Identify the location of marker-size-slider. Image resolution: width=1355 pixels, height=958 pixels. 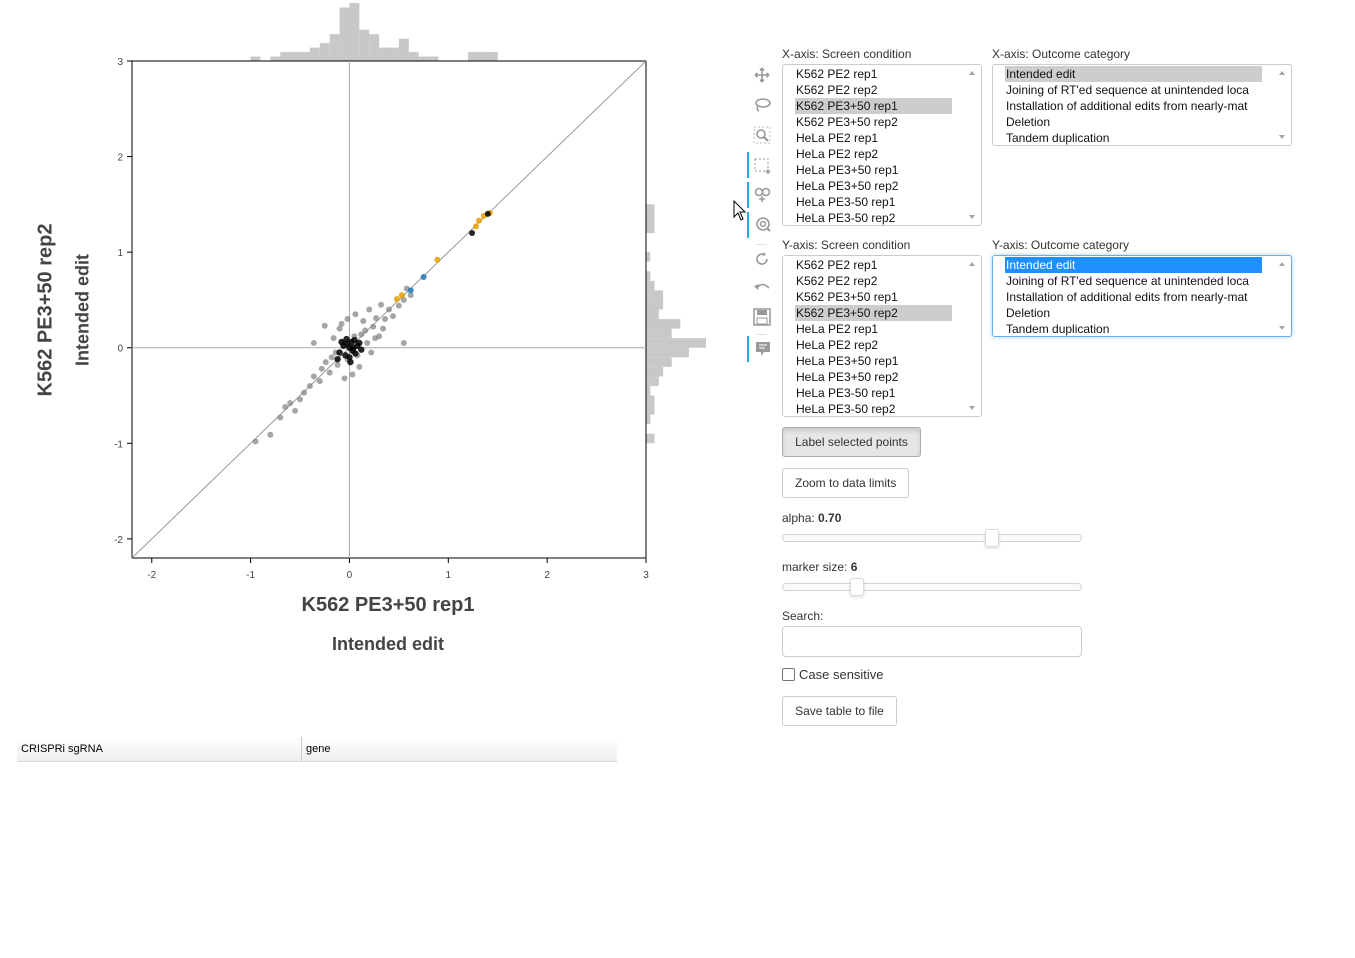
(932, 587).